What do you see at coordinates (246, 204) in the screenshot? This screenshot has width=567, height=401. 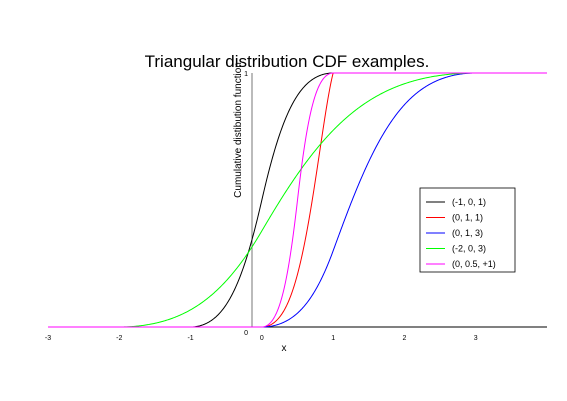 I see `y-ticks: 01` at bounding box center [246, 204].